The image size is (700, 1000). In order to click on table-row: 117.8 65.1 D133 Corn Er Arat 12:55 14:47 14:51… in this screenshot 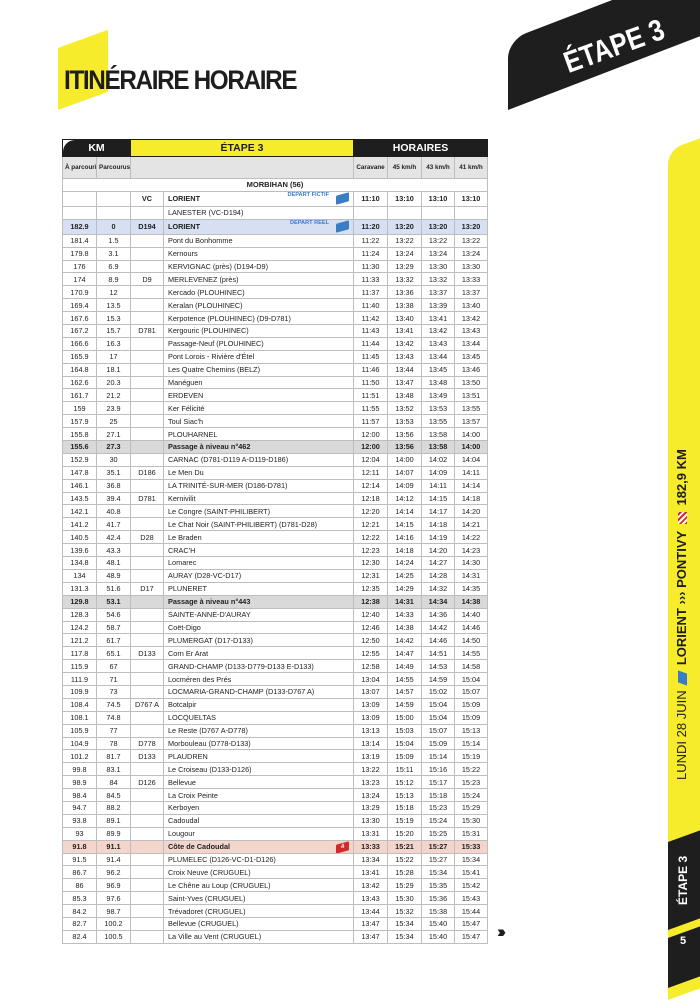, I will do `click(275, 653)`.